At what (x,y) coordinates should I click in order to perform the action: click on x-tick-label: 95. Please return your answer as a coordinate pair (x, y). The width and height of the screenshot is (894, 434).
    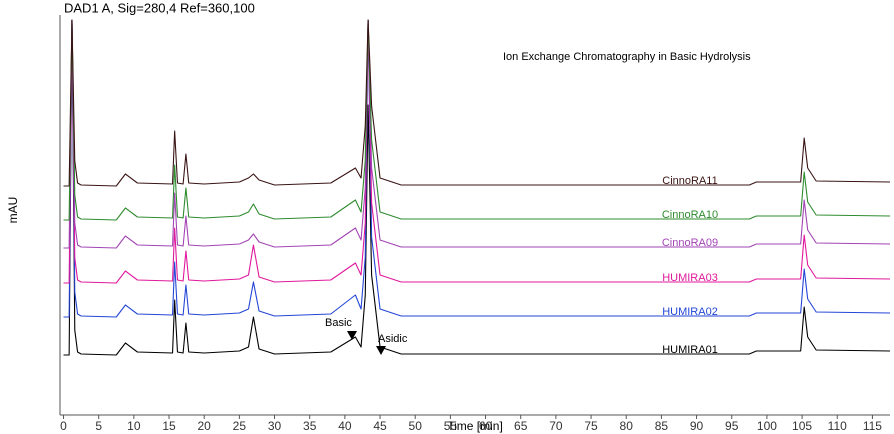
    Looking at the image, I should click on (732, 426).